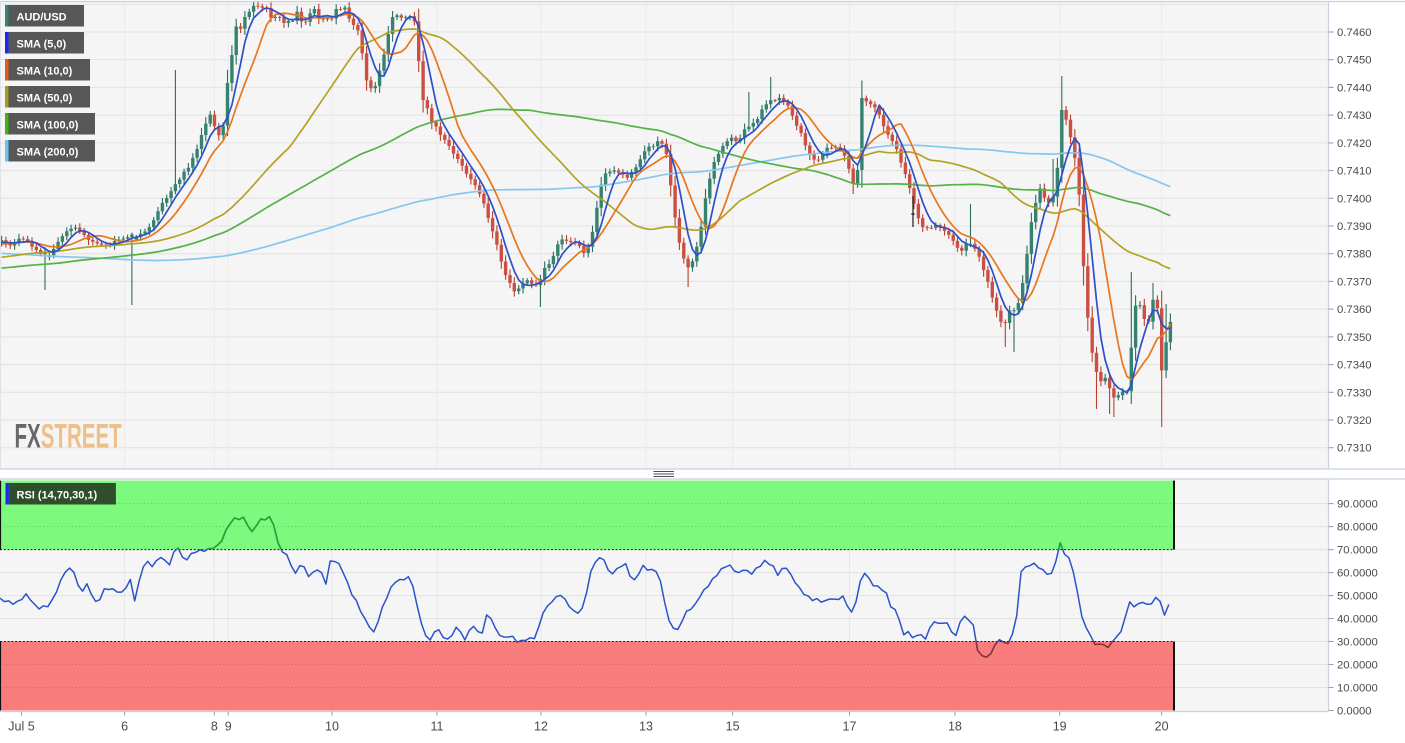 The height and width of the screenshot is (743, 1405). I want to click on svg-text: 17, so click(850, 727).